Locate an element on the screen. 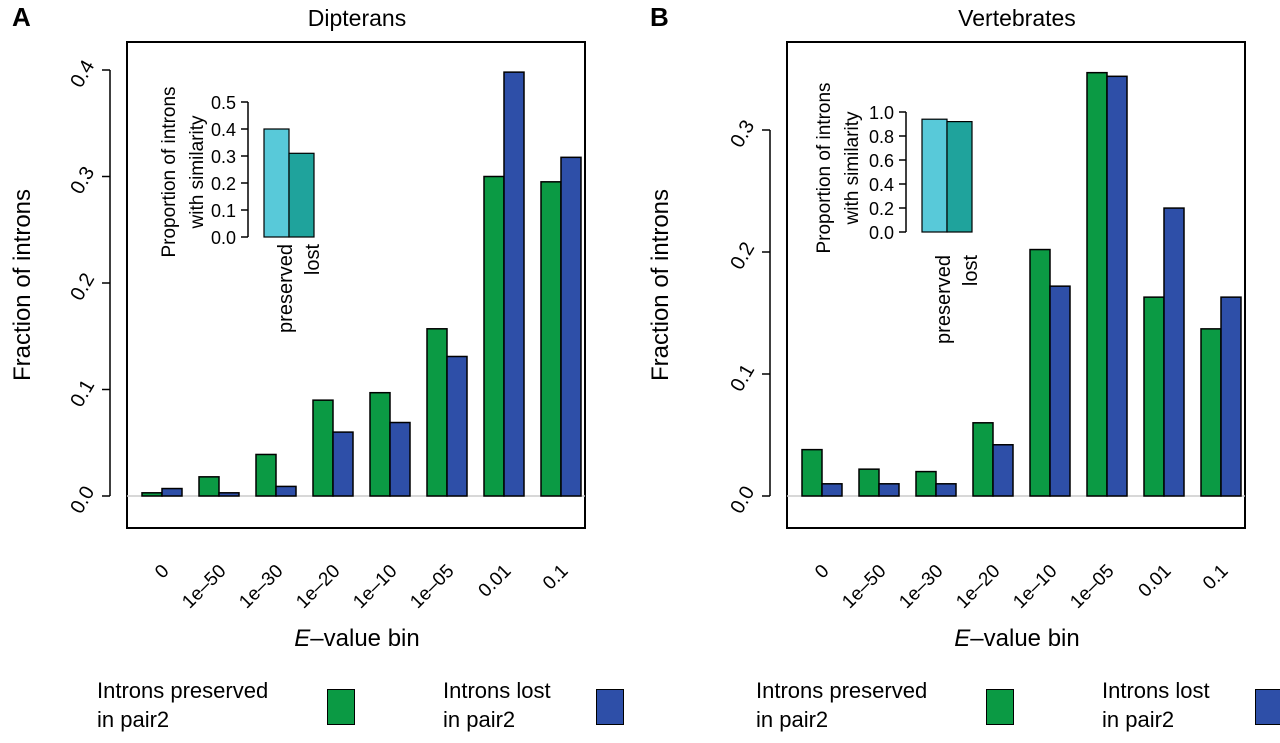 The width and height of the screenshot is (1280, 743). inset-bar-lost-a is located at coordinates (301, 195).